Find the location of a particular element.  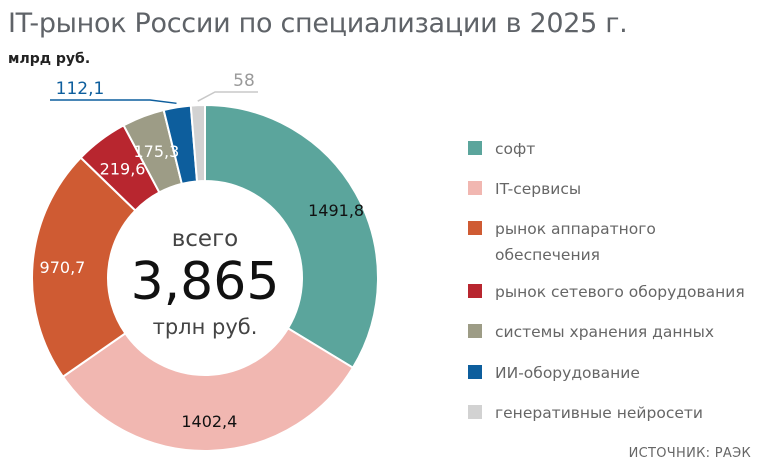

center-total-value: 3,865 is located at coordinates (205, 282).